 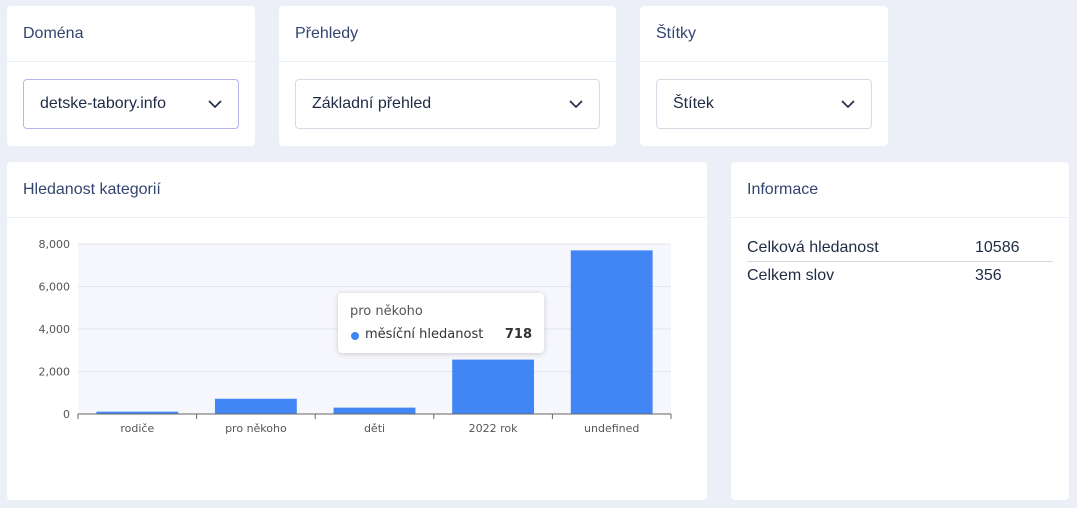 What do you see at coordinates (103, 103) in the screenshot?
I see `domain-select-value: detske-tabory.info` at bounding box center [103, 103].